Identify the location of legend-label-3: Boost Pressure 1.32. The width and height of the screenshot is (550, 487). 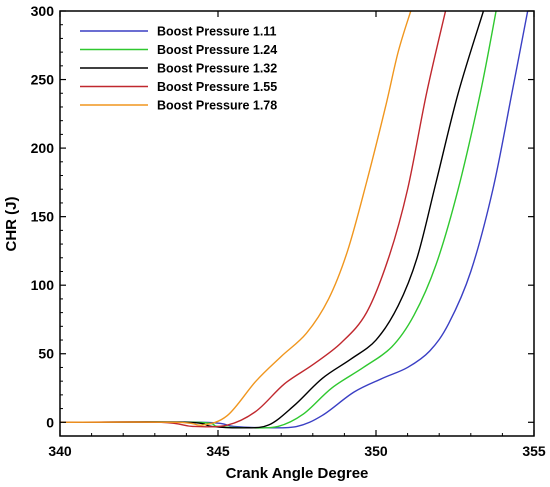
(217, 69).